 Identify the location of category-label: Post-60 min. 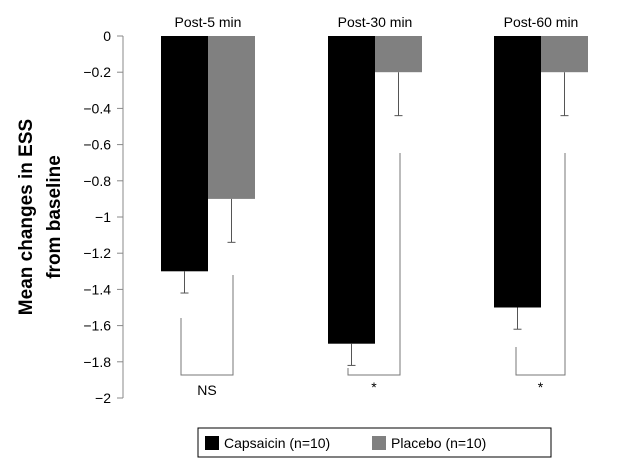
(541, 22).